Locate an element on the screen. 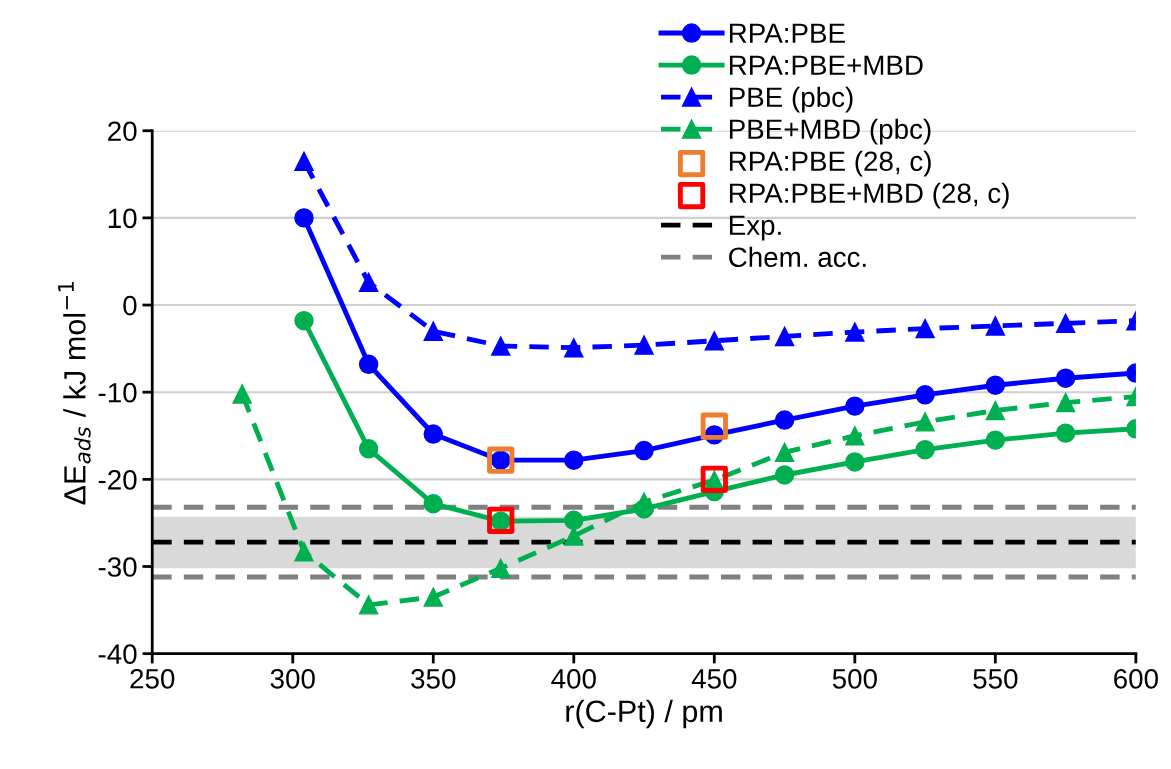 The width and height of the screenshot is (1171, 769). x-tick-label: 500 is located at coordinates (854, 678).